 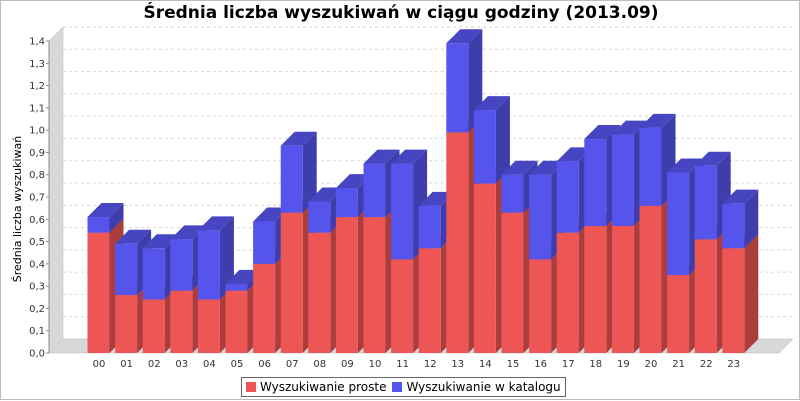 I want to click on bar-simple-02-front, so click(x=153, y=326).